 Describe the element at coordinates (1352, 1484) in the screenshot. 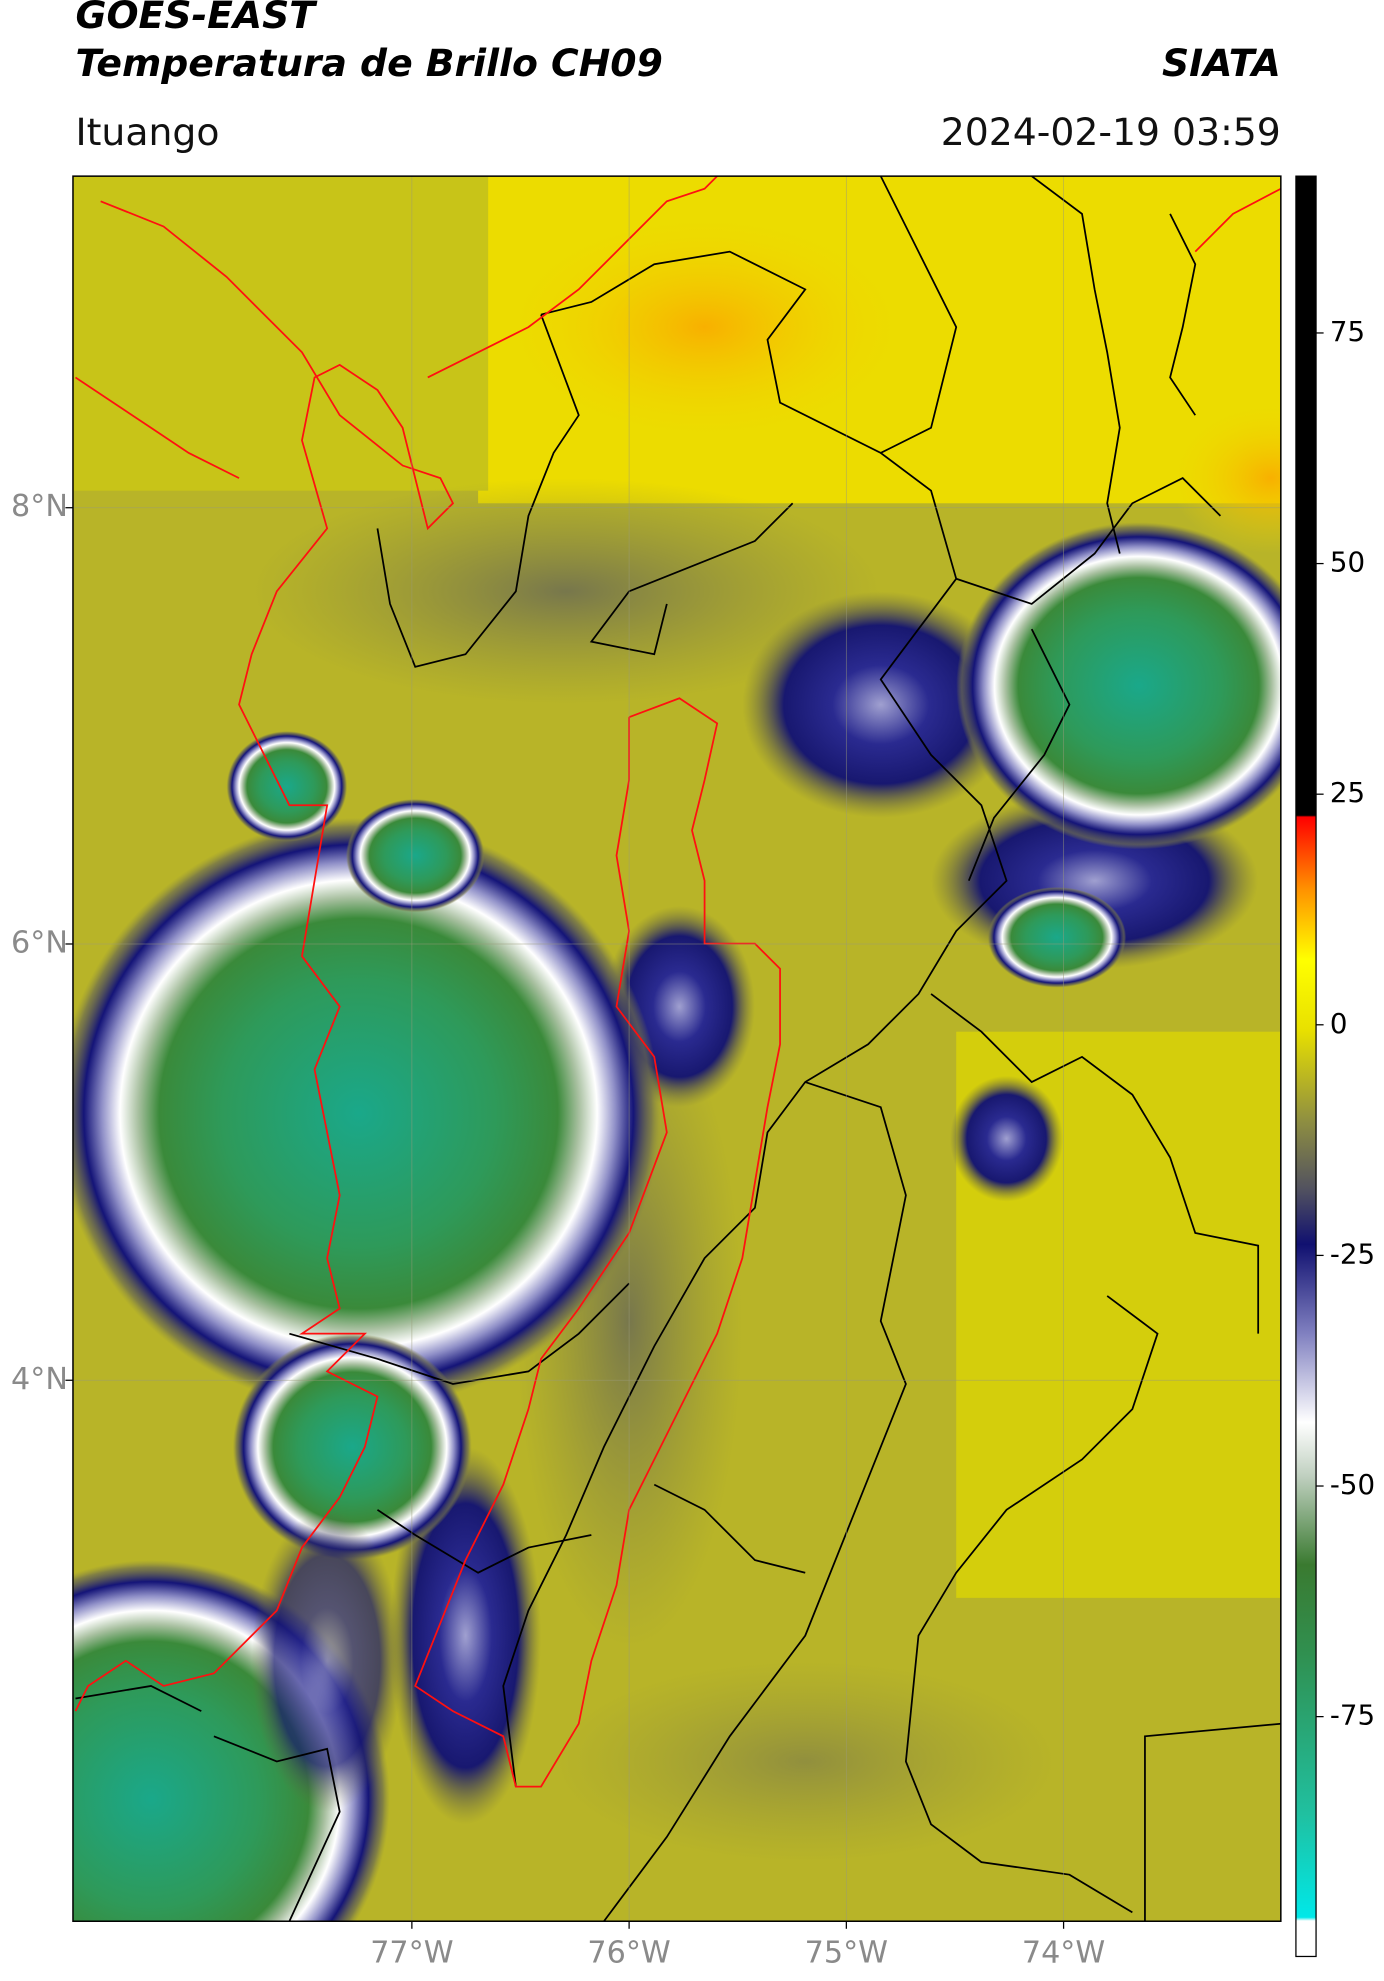

I see `colorbar-tick-label: -50` at that location.